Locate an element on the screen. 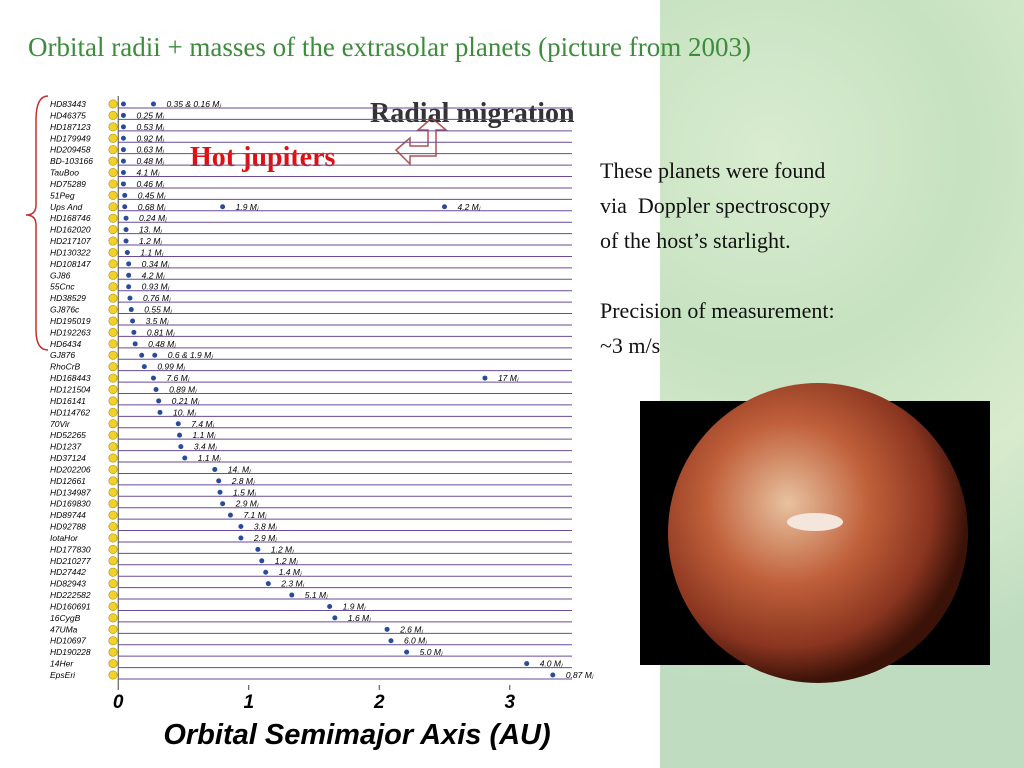  mass-label: 4.2 Mⱼ is located at coordinates (153, 275).